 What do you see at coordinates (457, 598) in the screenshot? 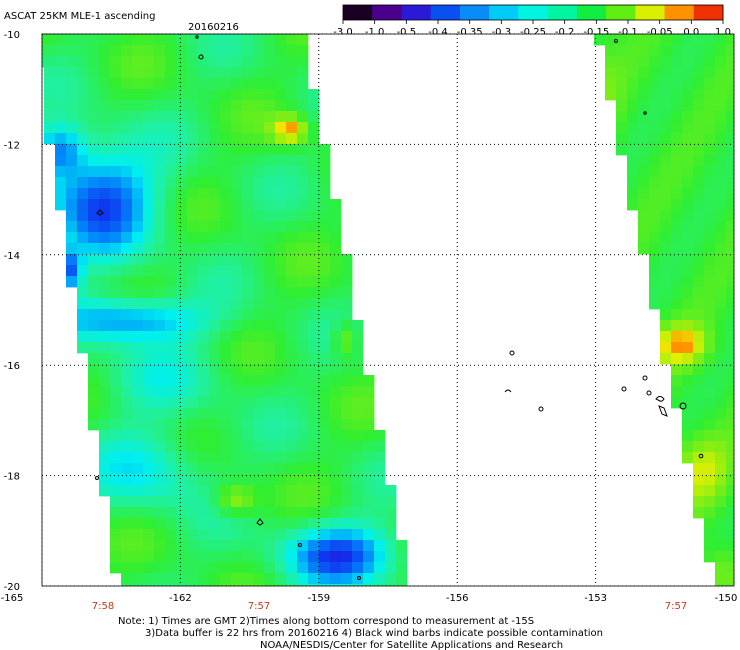
I see `lon-tick-label: -156` at bounding box center [457, 598].